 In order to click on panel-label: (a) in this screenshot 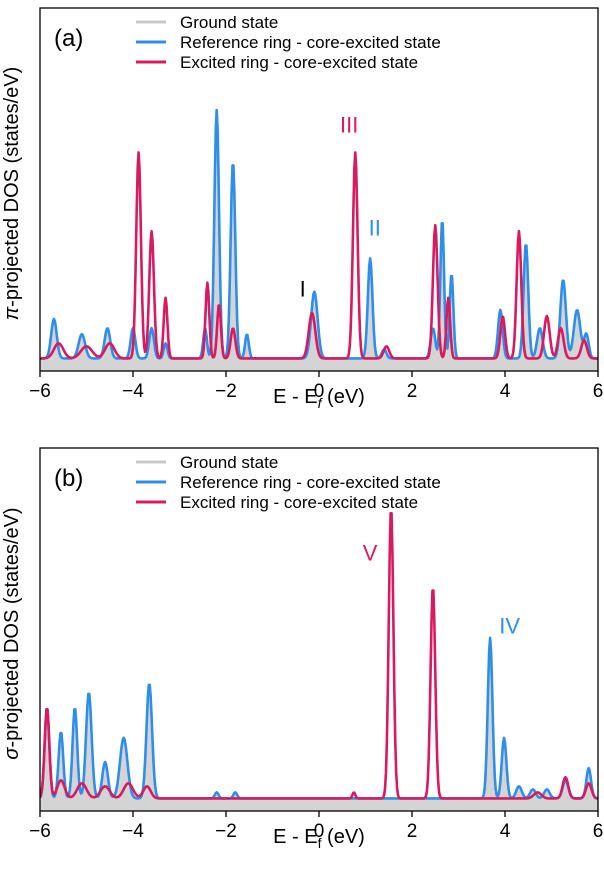, I will do `click(68, 38)`.